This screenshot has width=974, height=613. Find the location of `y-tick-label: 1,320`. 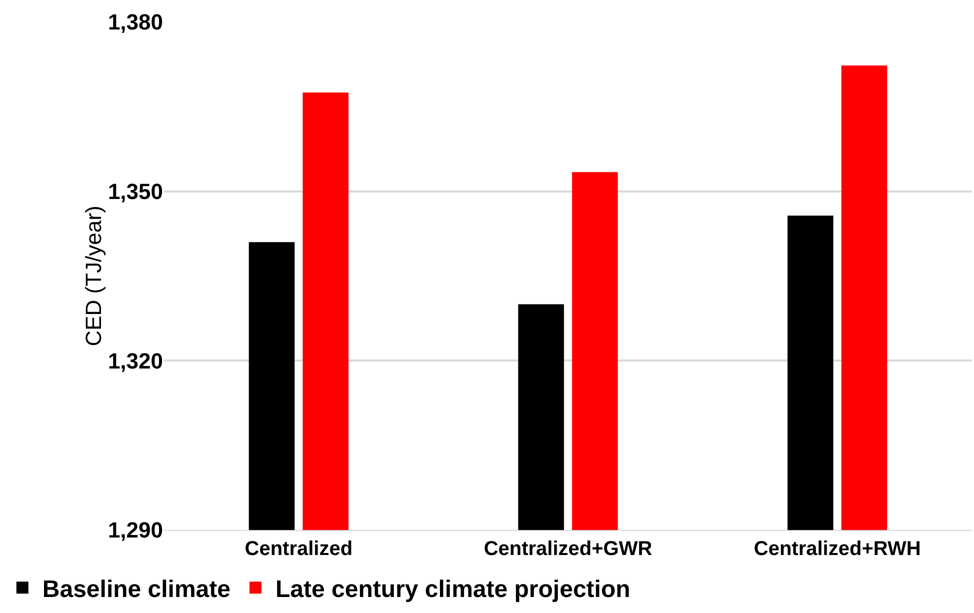

y-tick-label: 1,320 is located at coordinates (135, 361).